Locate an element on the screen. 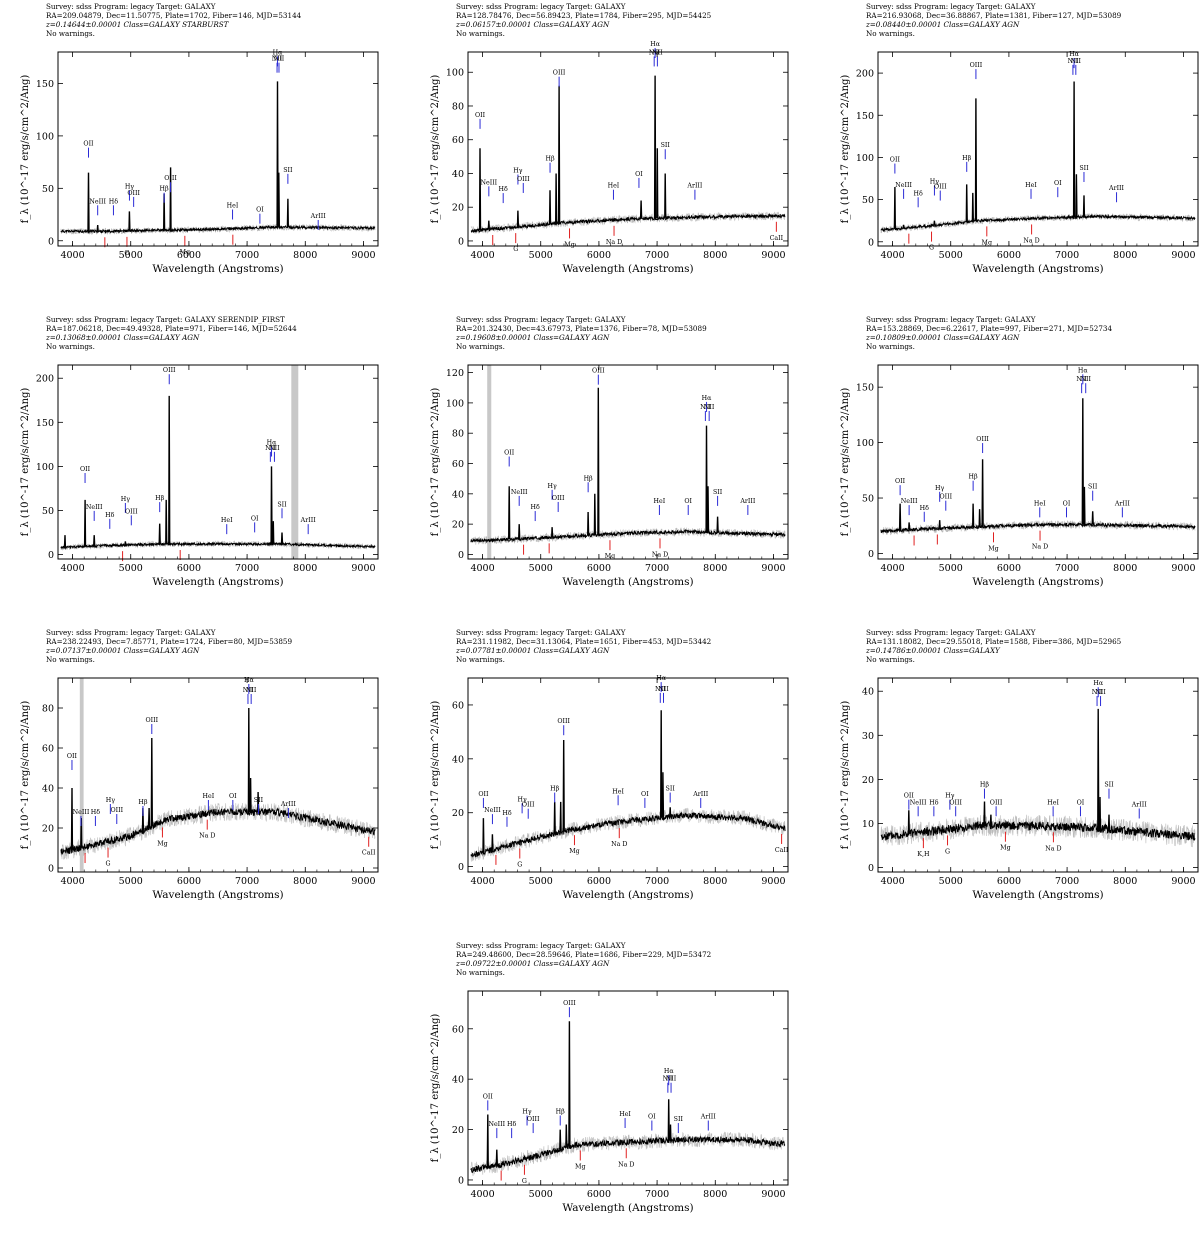 The height and width of the screenshot is (1236, 1200). x-tick-label: 8000 is located at coordinates (715, 568).